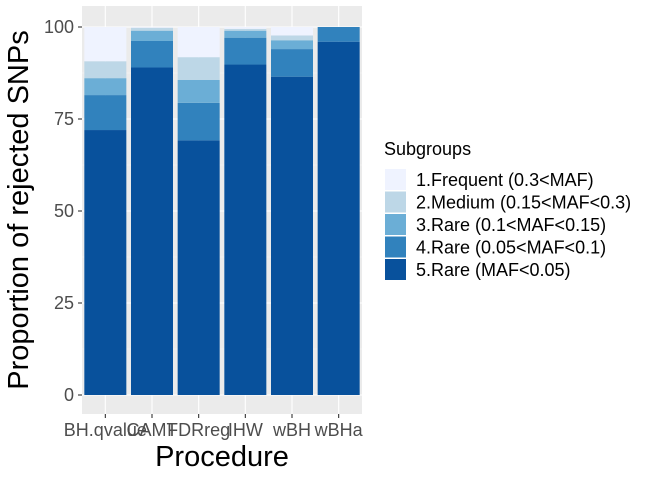  What do you see at coordinates (291, 430) in the screenshot?
I see `x-tick-label: wBH` at bounding box center [291, 430].